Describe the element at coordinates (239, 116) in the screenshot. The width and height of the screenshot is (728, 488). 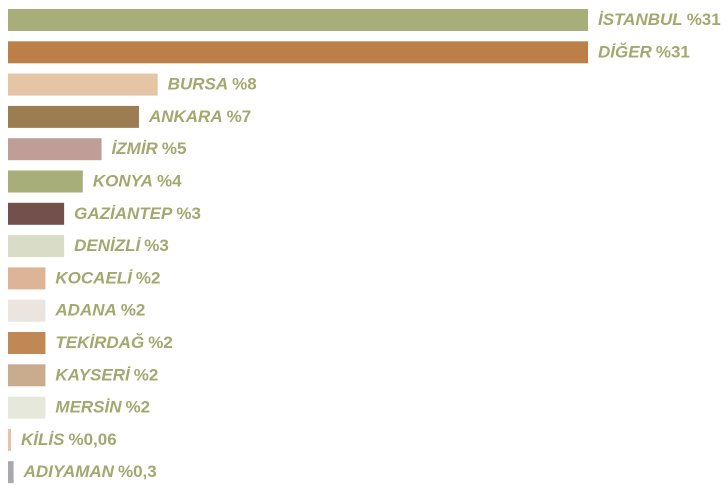
I see `value-label: %7` at that location.